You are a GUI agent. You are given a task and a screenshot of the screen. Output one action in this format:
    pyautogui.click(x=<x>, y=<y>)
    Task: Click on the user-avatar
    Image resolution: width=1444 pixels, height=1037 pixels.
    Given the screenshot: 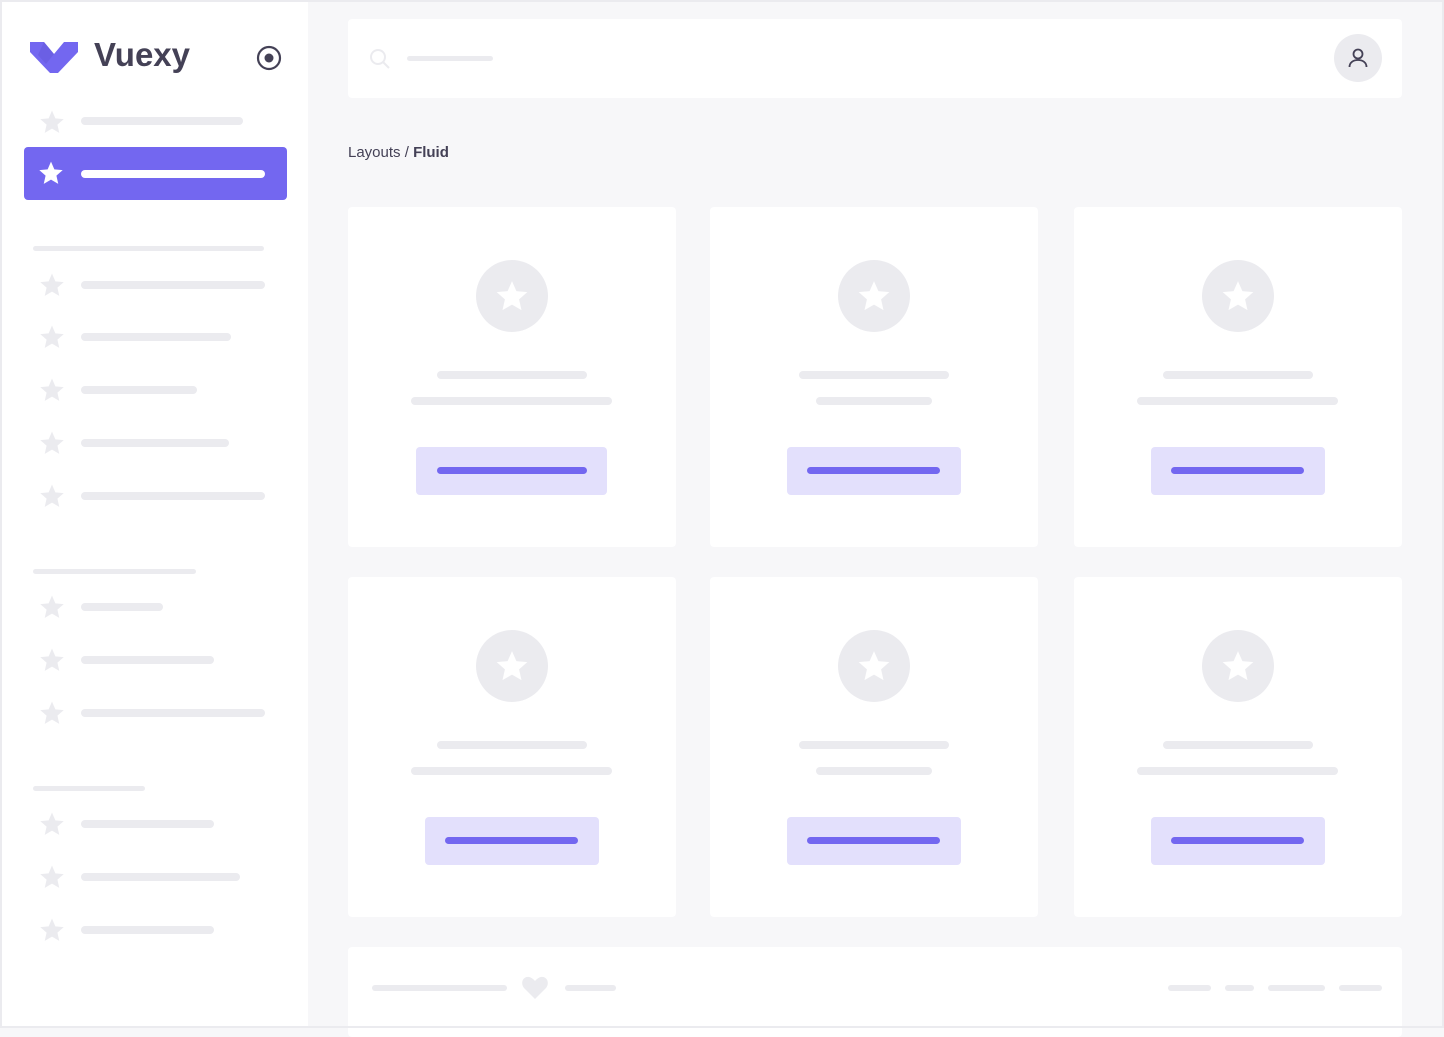 What is the action you would take?
    pyautogui.click(x=1358, y=58)
    